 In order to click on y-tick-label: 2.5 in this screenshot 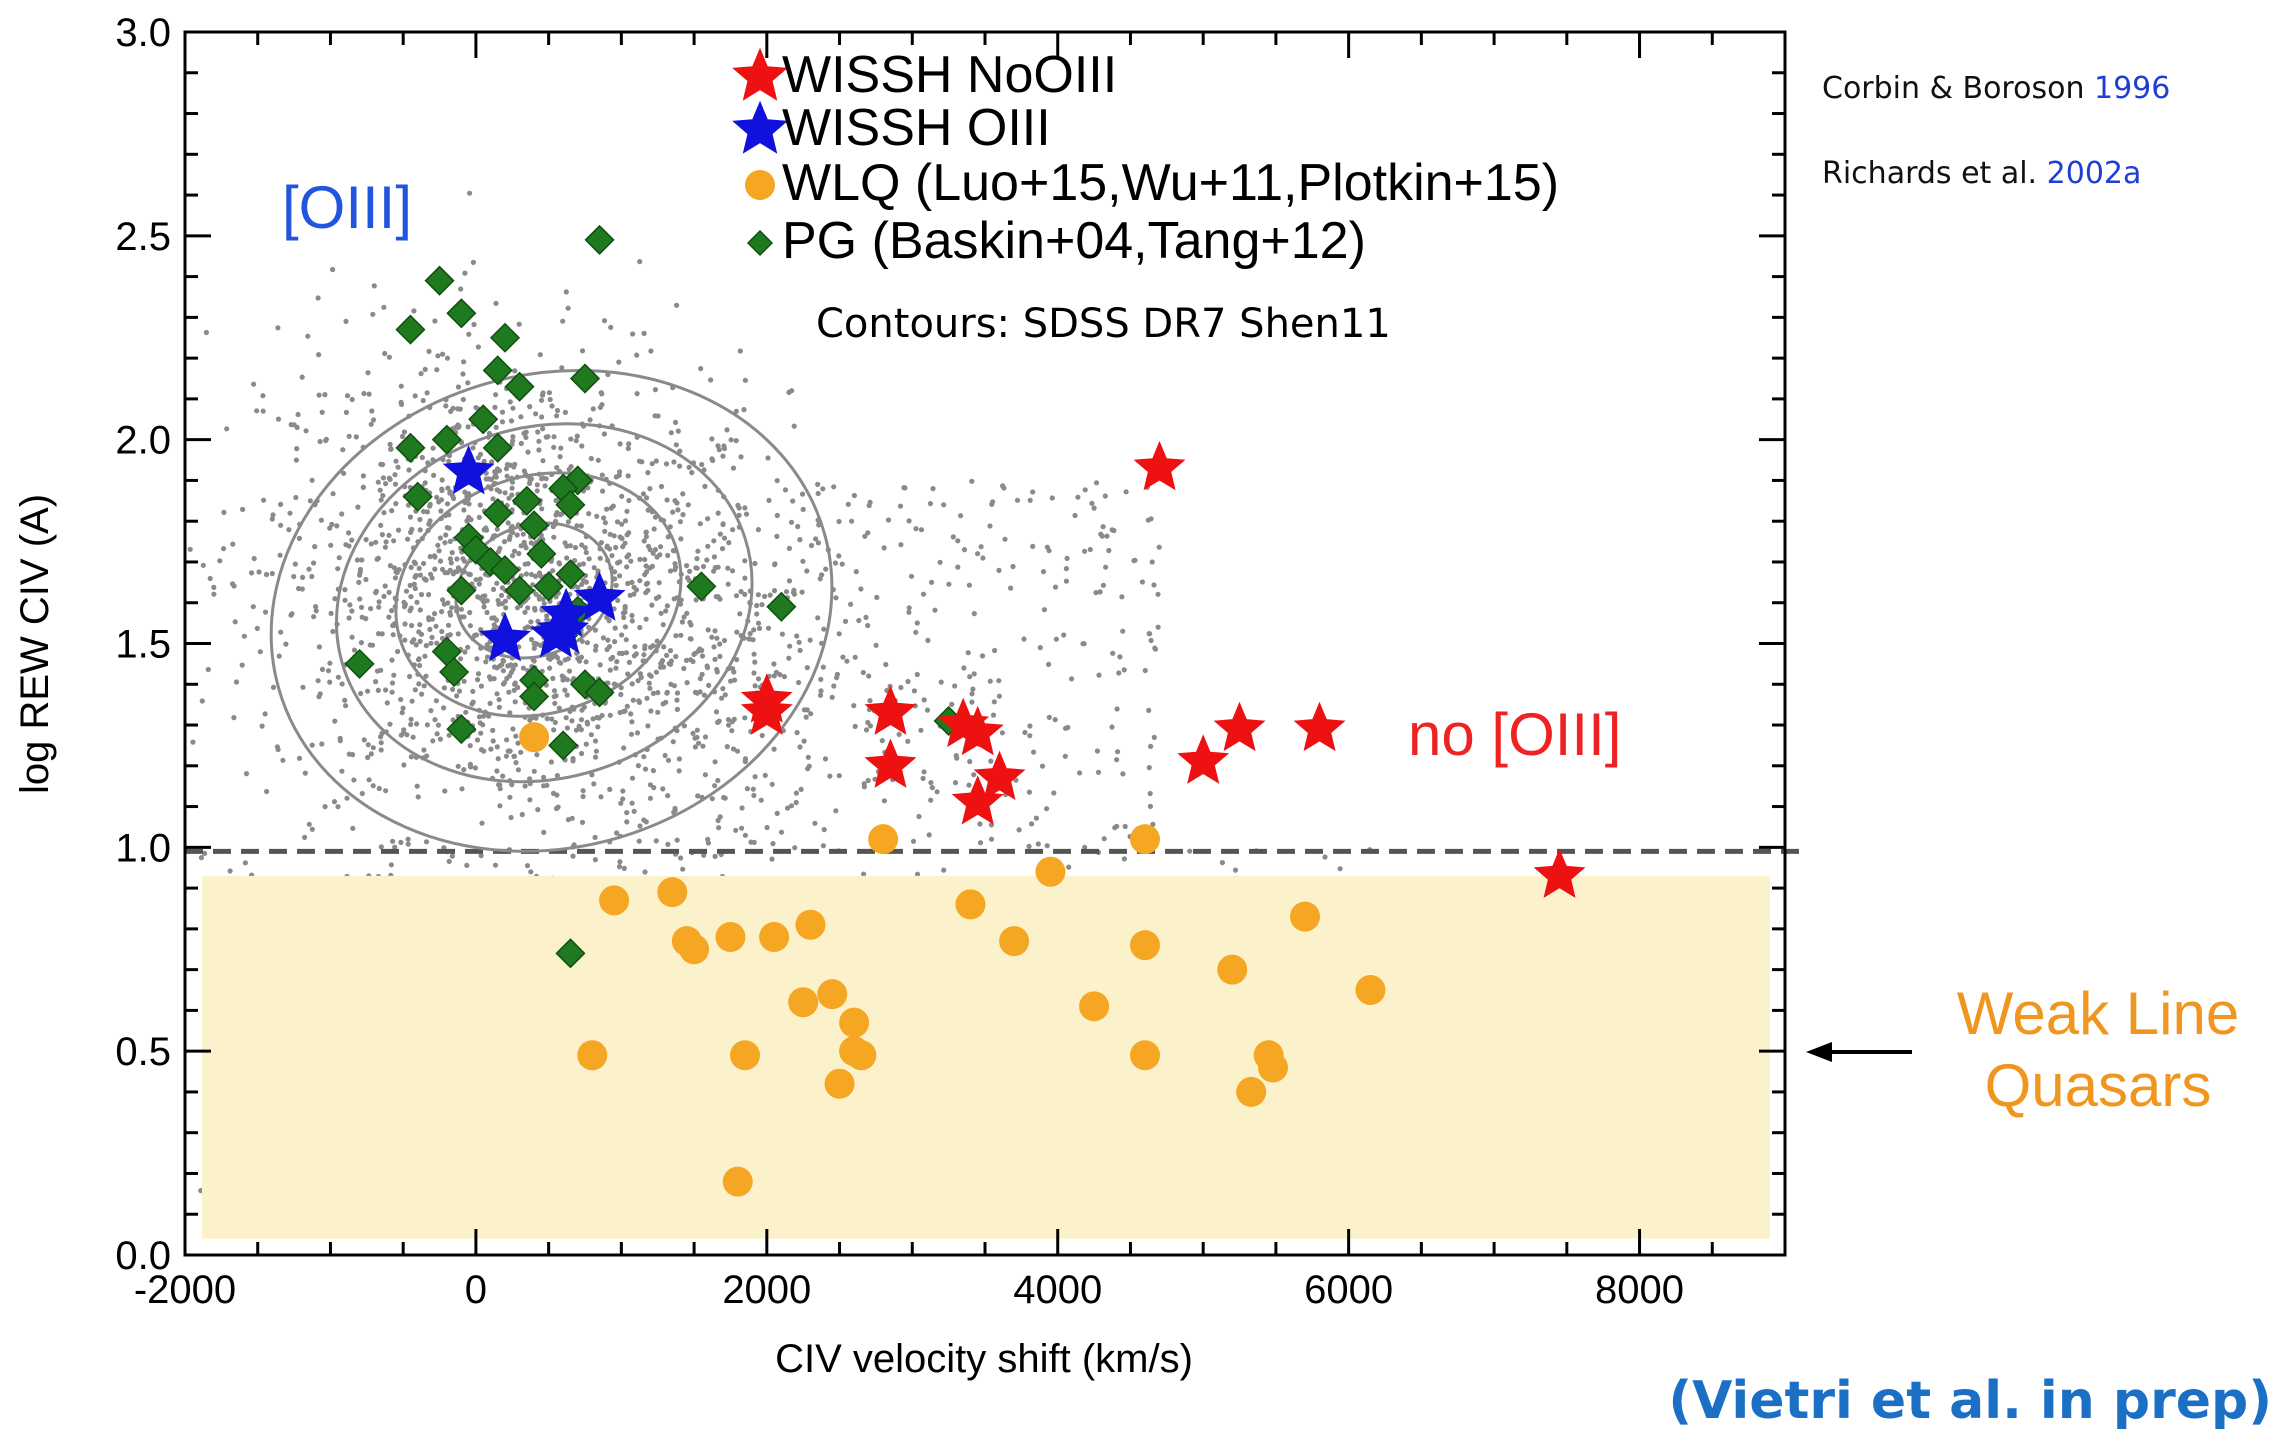, I will do `click(143, 237)`.